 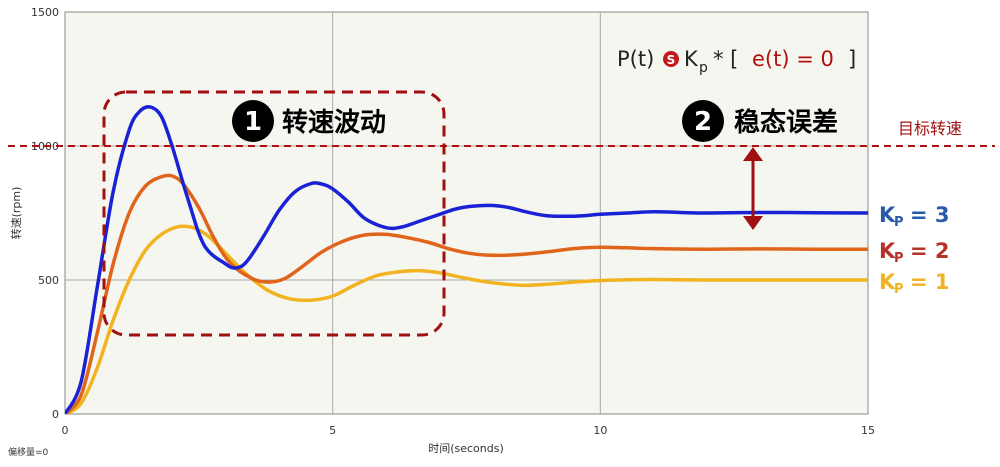 What do you see at coordinates (793, 59) in the screenshot?
I see `formula-error: e(t) = 0` at bounding box center [793, 59].